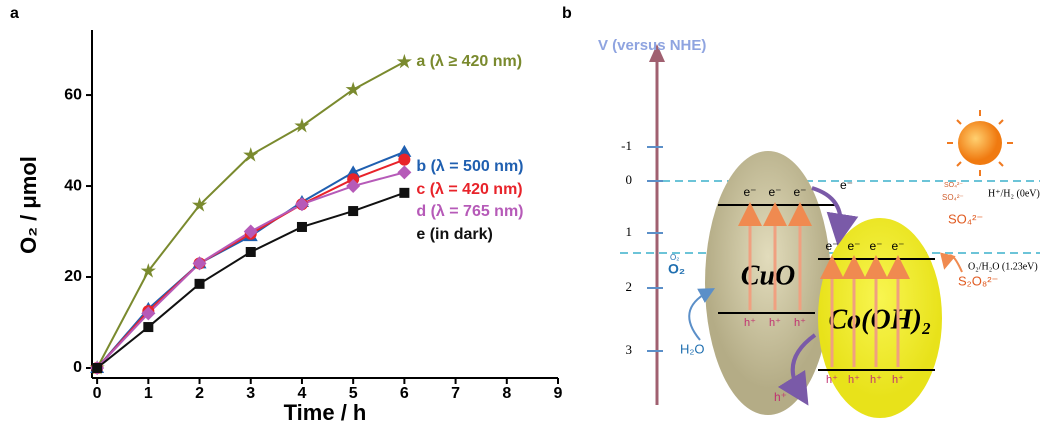 This screenshot has width=1059, height=429. What do you see at coordinates (73, 276) in the screenshot?
I see `y-tick-label: 20` at bounding box center [73, 276].